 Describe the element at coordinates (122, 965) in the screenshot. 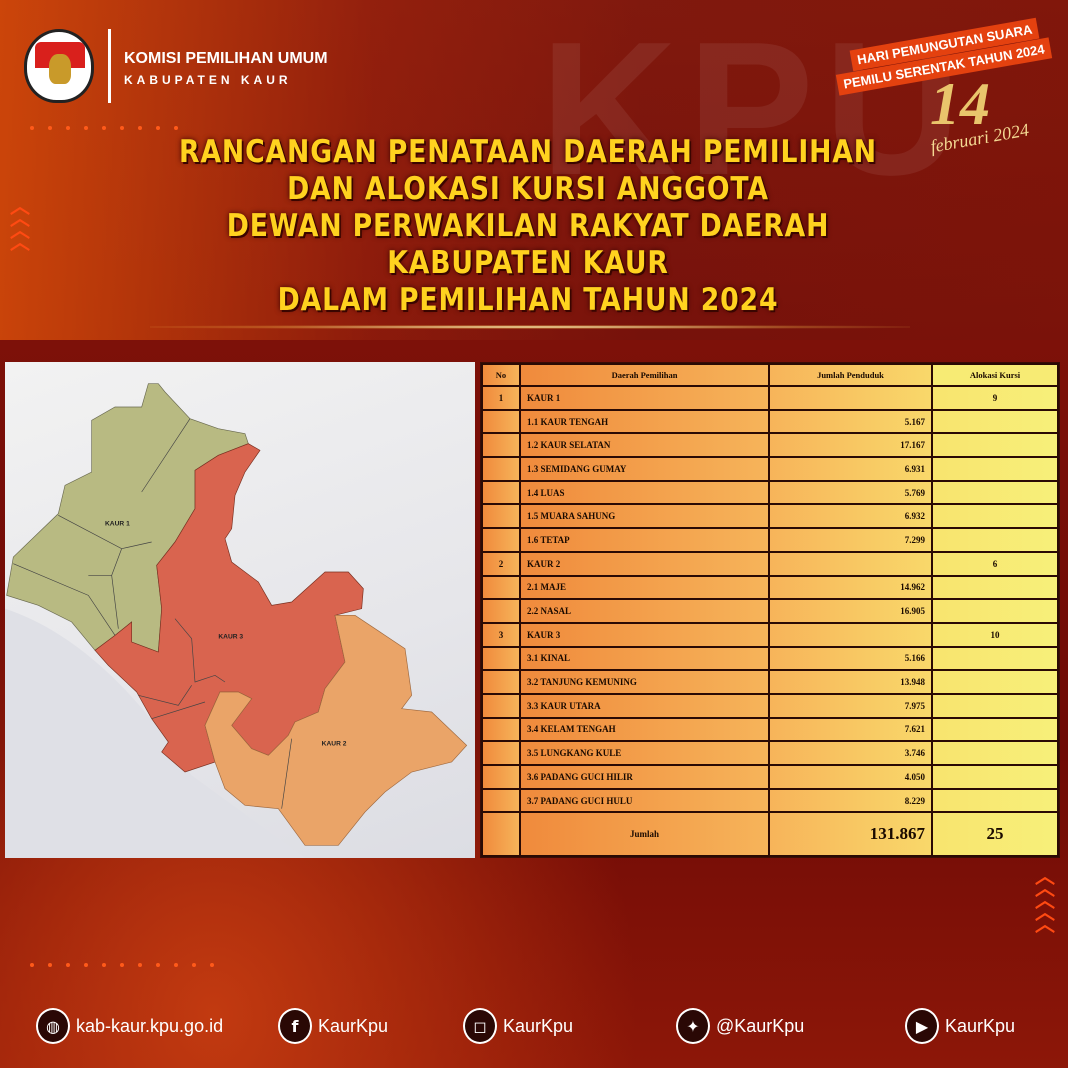

I see `decor-dots` at that location.